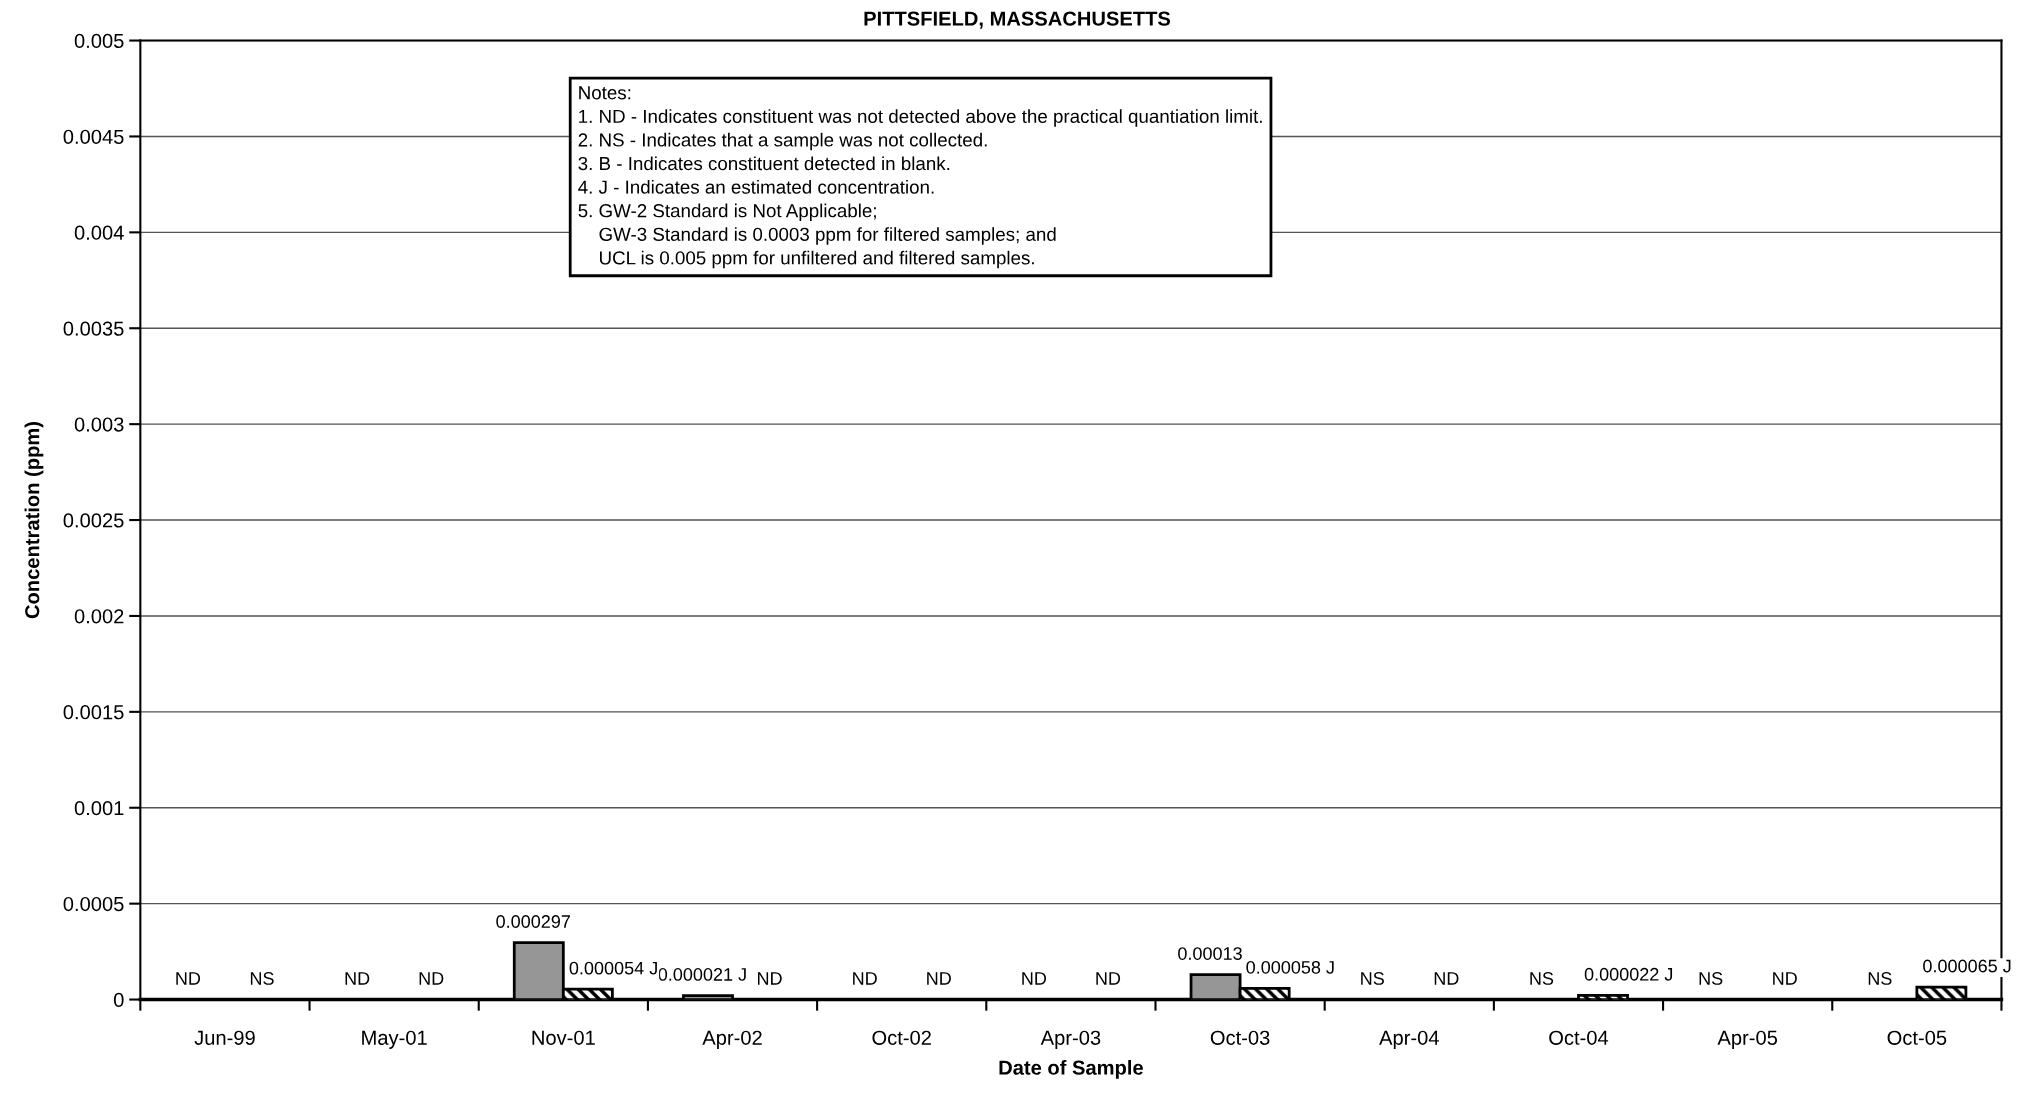 The image size is (2034, 1096). What do you see at coordinates (1290, 967) in the screenshot?
I see `data-label: 0.000058 J` at bounding box center [1290, 967].